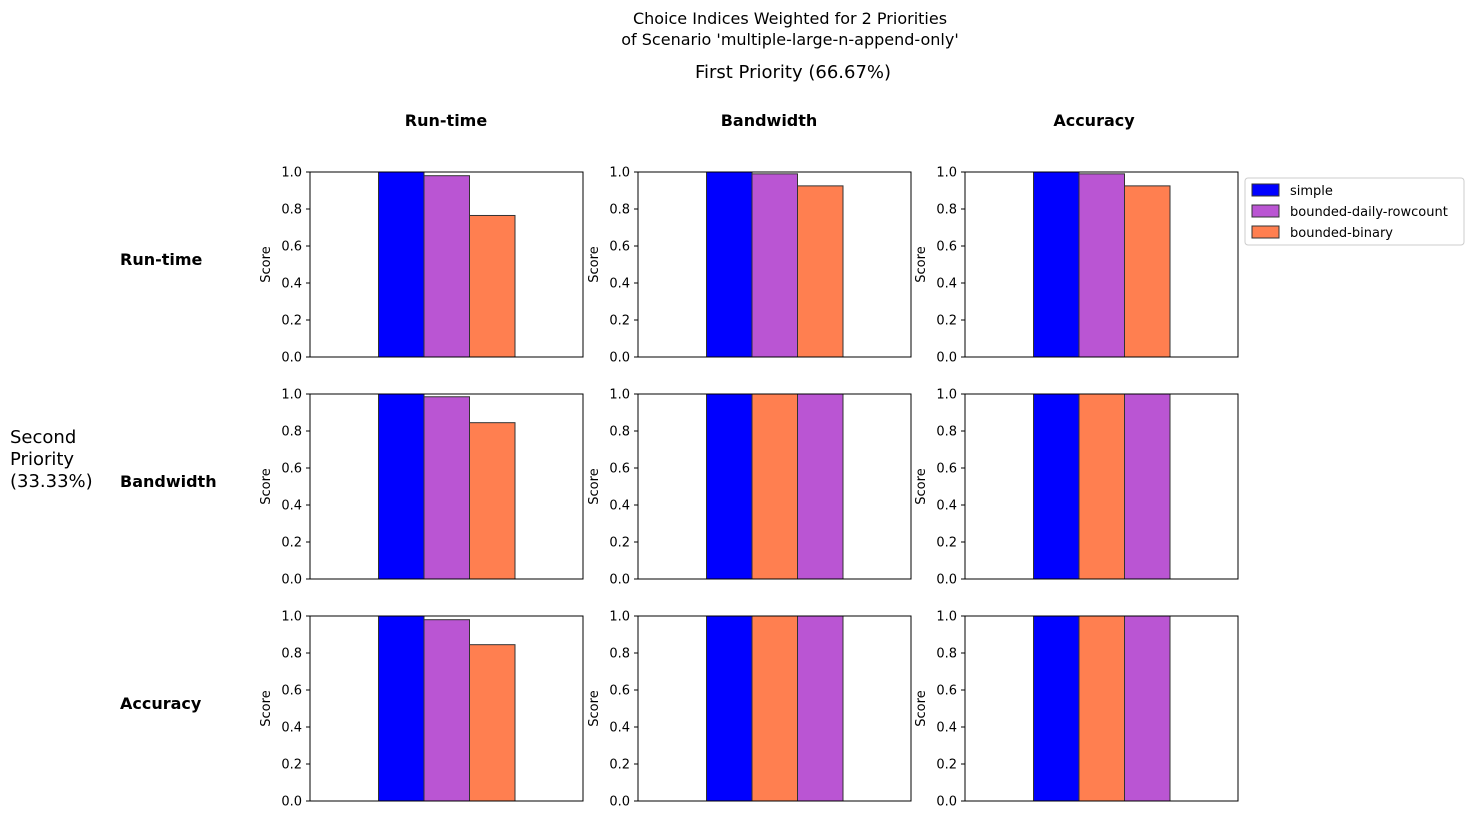 The width and height of the screenshot is (1473, 820). Describe the element at coordinates (946, 506) in the screenshot. I see `subplot-bandwidth-accuracy-ytick-label-2: 0.4` at that location.